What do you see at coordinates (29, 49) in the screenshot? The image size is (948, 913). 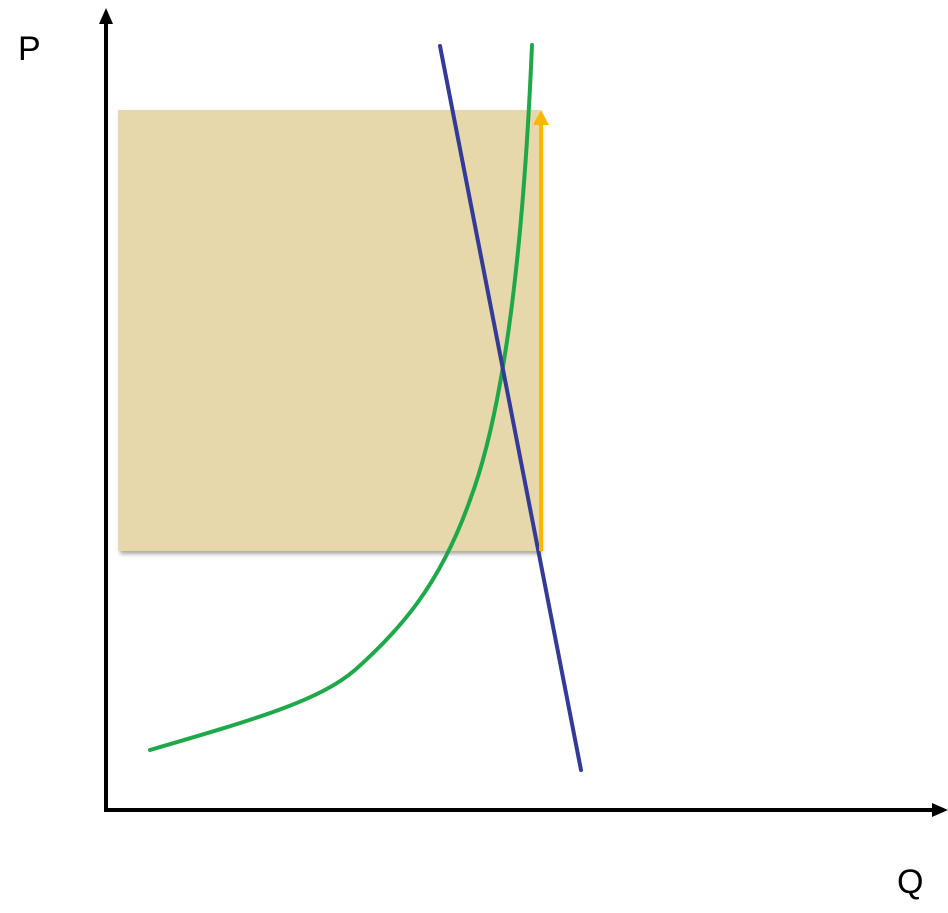 I see `price-axis-label: P` at bounding box center [29, 49].